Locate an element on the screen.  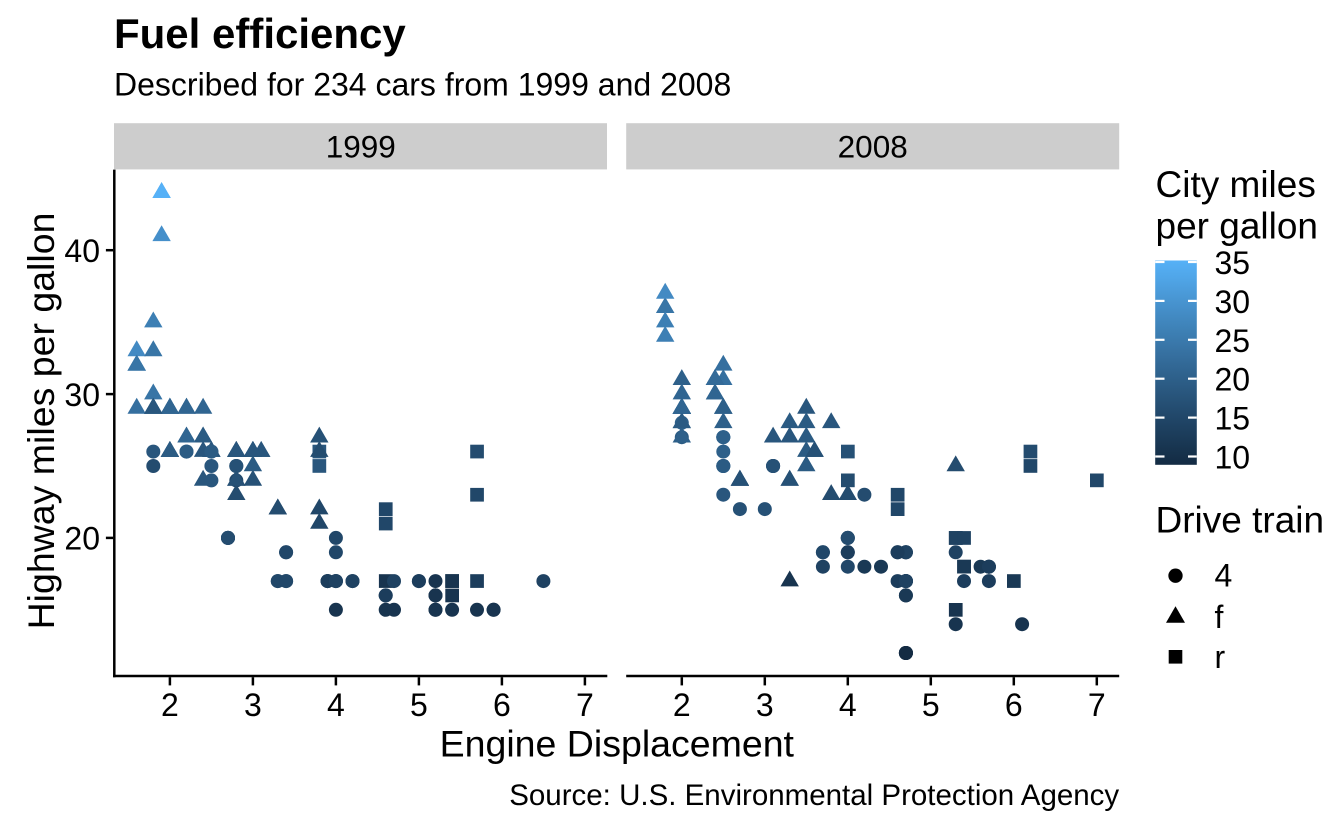
svg-text: 40 is located at coordinates (82, 251).